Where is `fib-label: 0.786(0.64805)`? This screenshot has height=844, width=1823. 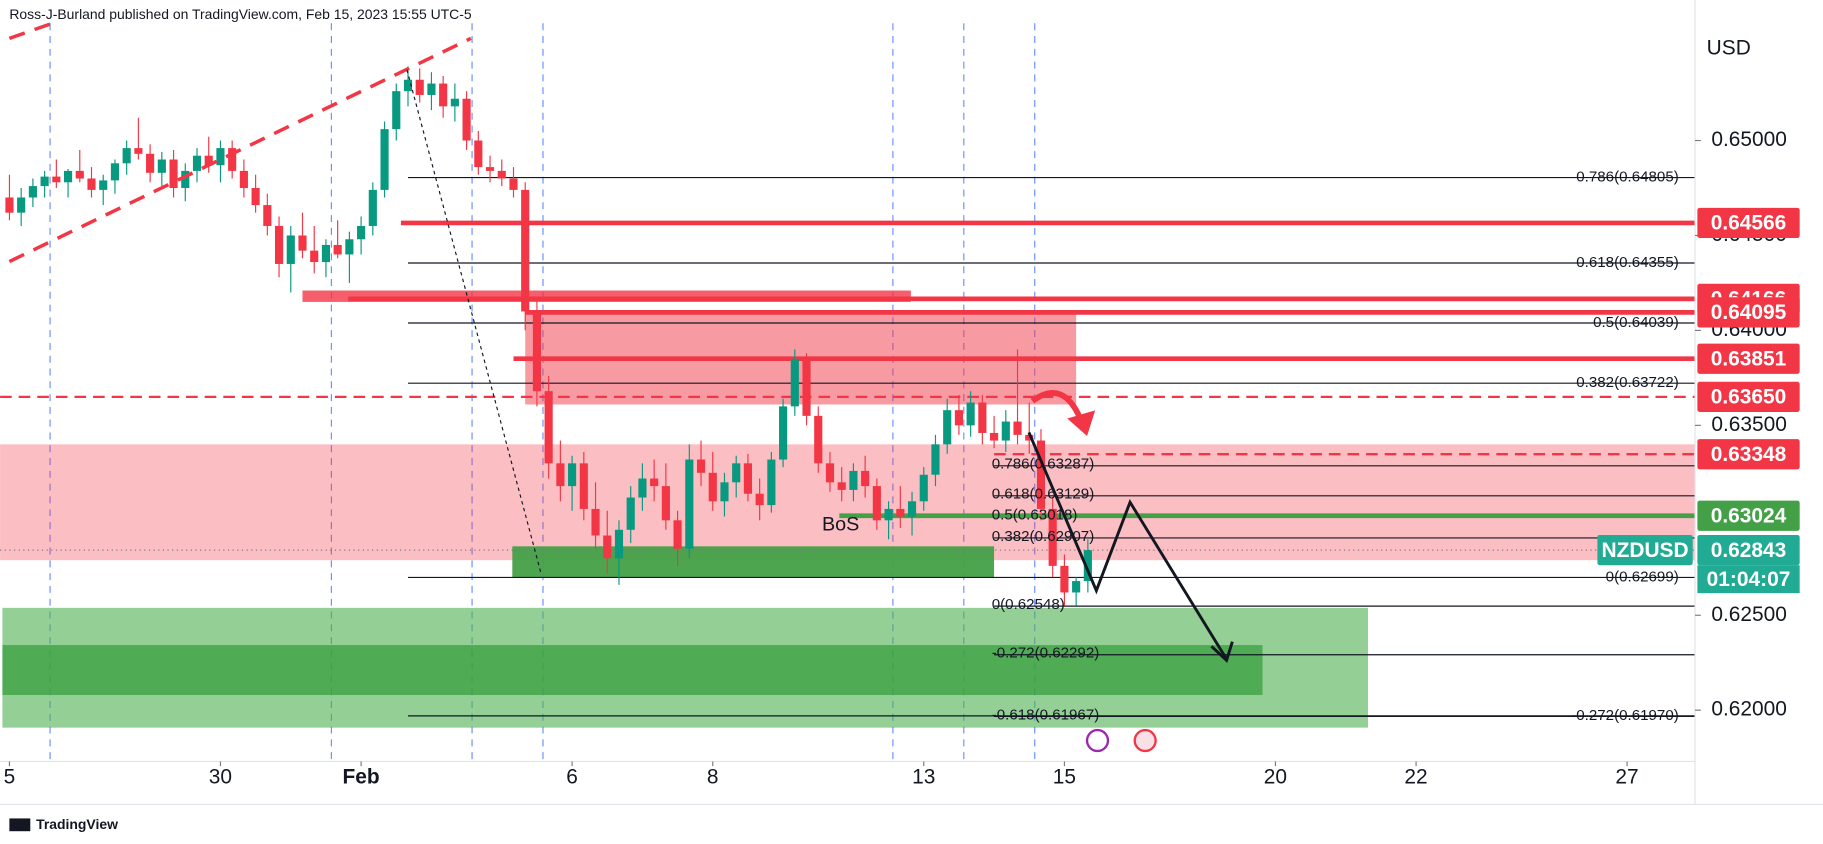
fib-label: 0.786(0.64805) is located at coordinates (1627, 177).